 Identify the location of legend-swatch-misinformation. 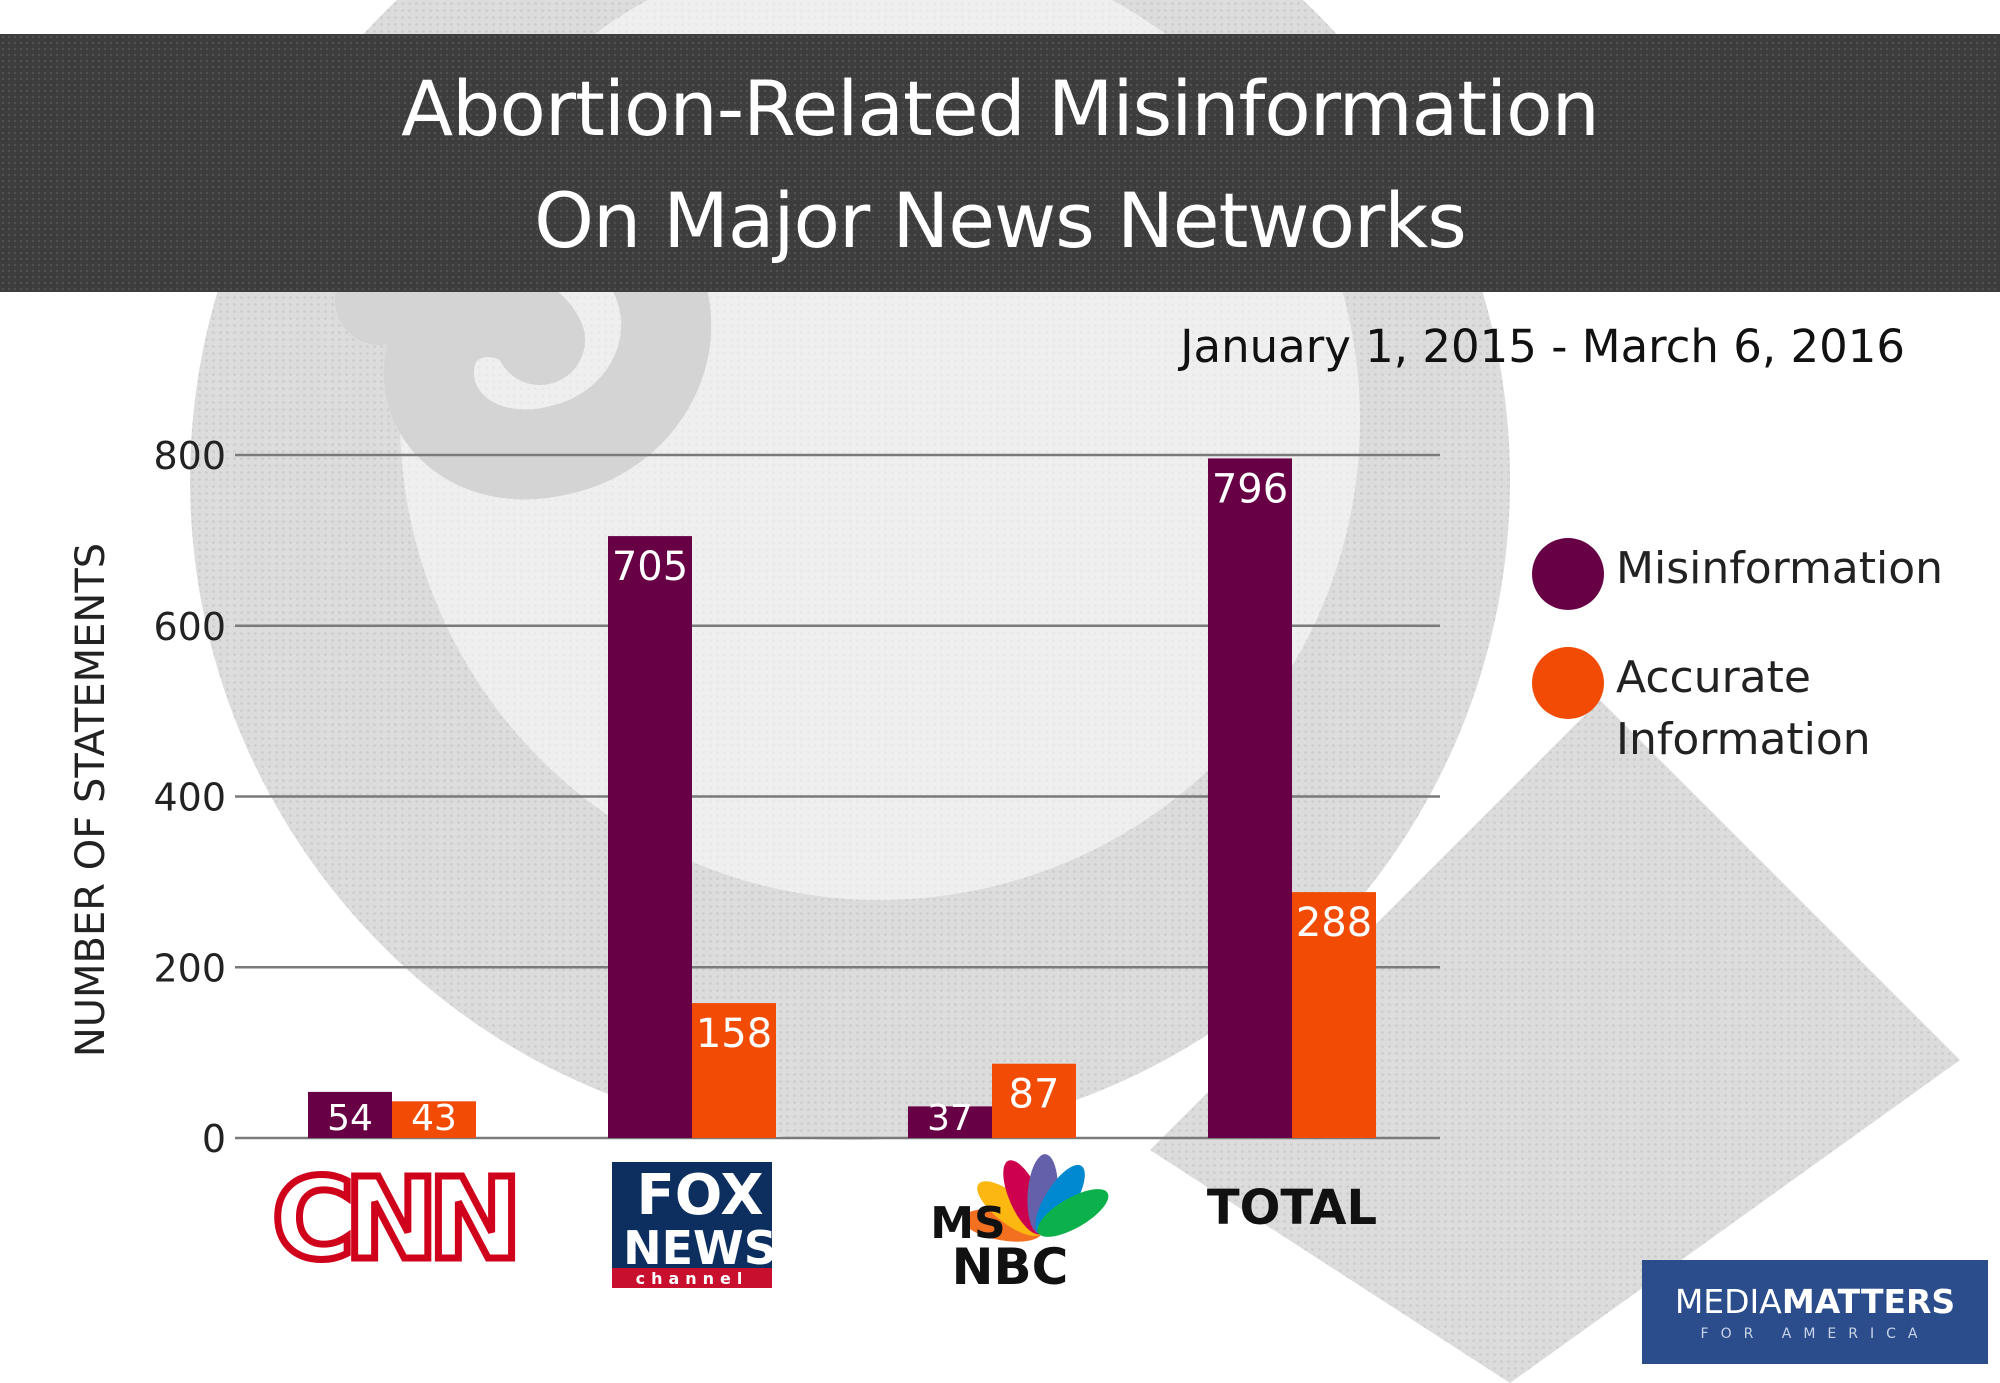
(1568, 574).